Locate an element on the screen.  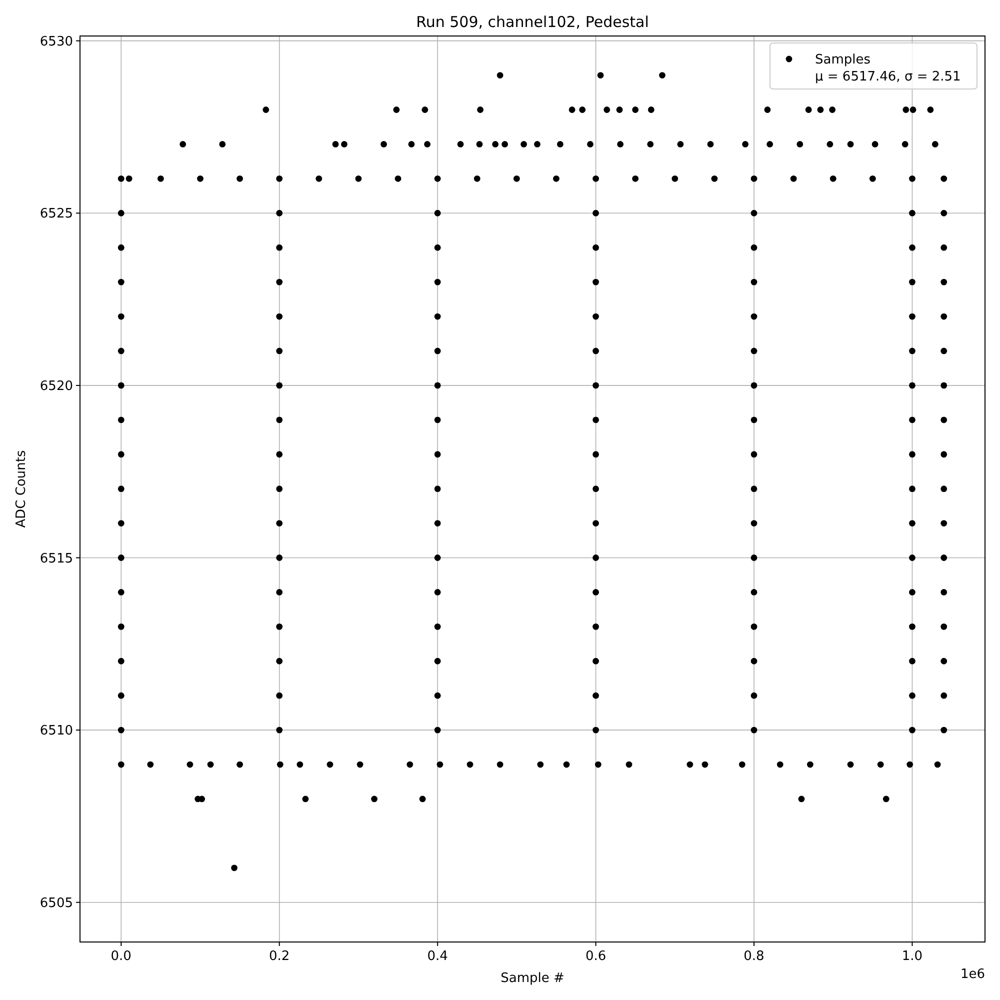
x-tick-label: 0.8 is located at coordinates (754, 956).